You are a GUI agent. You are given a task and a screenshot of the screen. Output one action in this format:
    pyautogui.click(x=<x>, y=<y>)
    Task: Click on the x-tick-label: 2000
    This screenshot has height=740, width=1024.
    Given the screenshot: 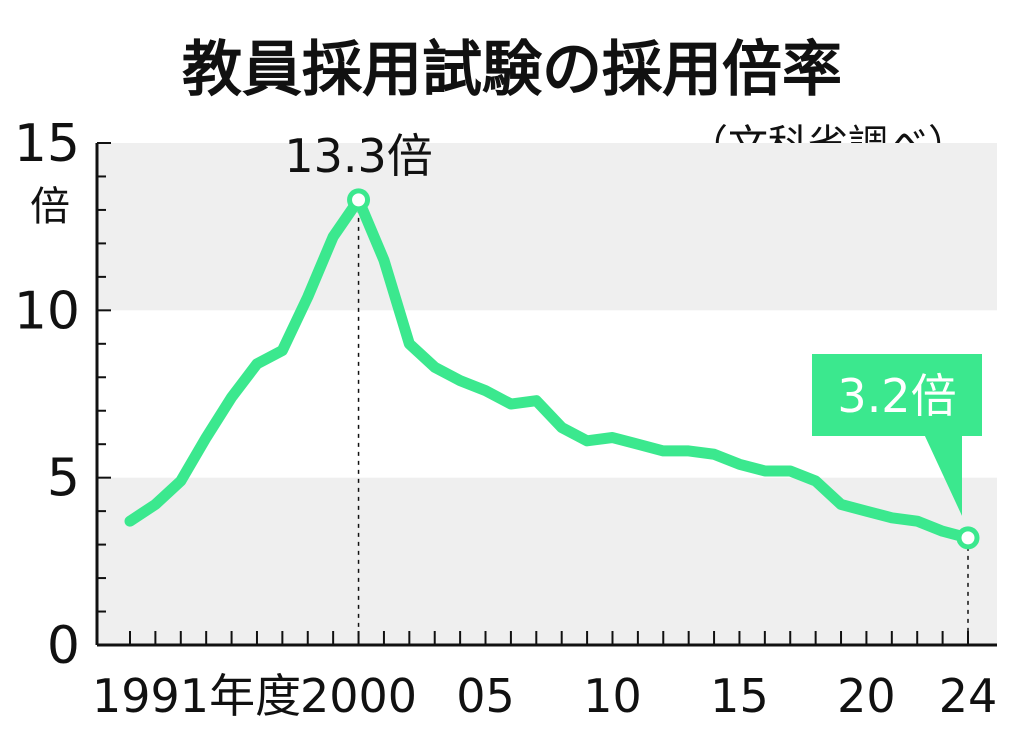 What is the action you would take?
    pyautogui.click(x=358, y=696)
    